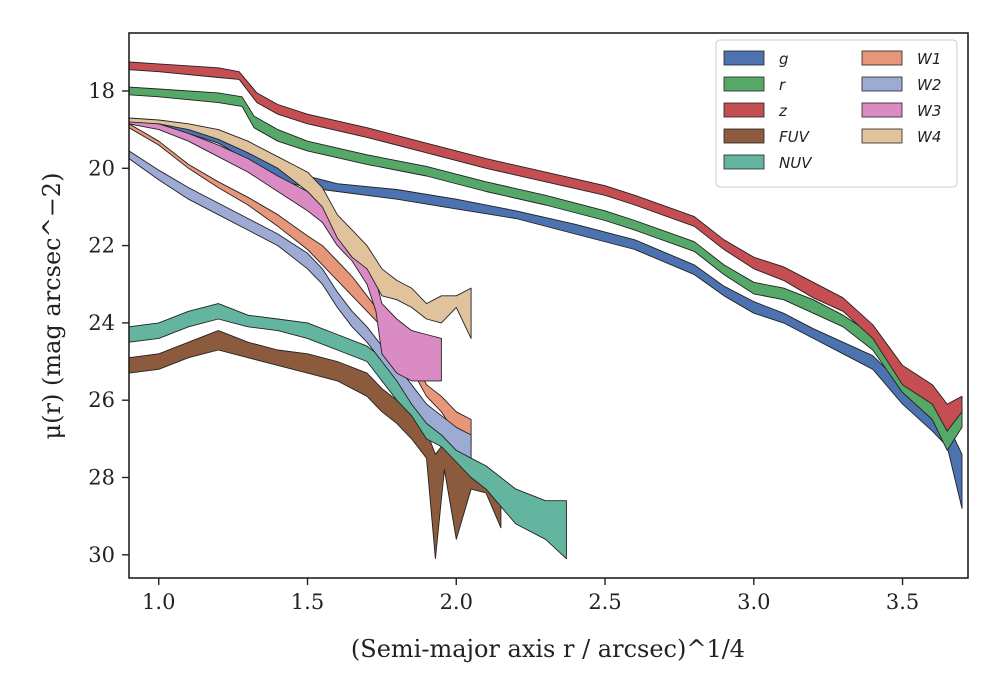 This screenshot has width=1000, height=700. Describe the element at coordinates (796, 163) in the screenshot. I see `legend-label: NUV` at that location.